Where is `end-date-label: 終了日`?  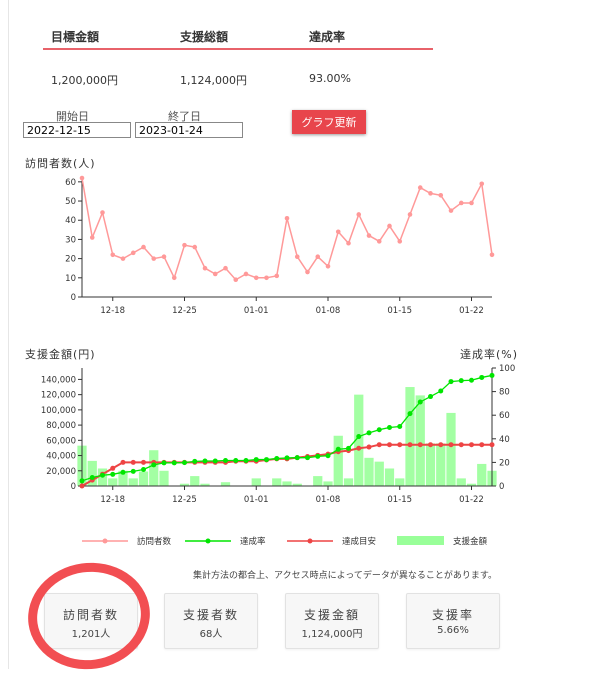 end-date-label: 終了日 is located at coordinates (184, 116).